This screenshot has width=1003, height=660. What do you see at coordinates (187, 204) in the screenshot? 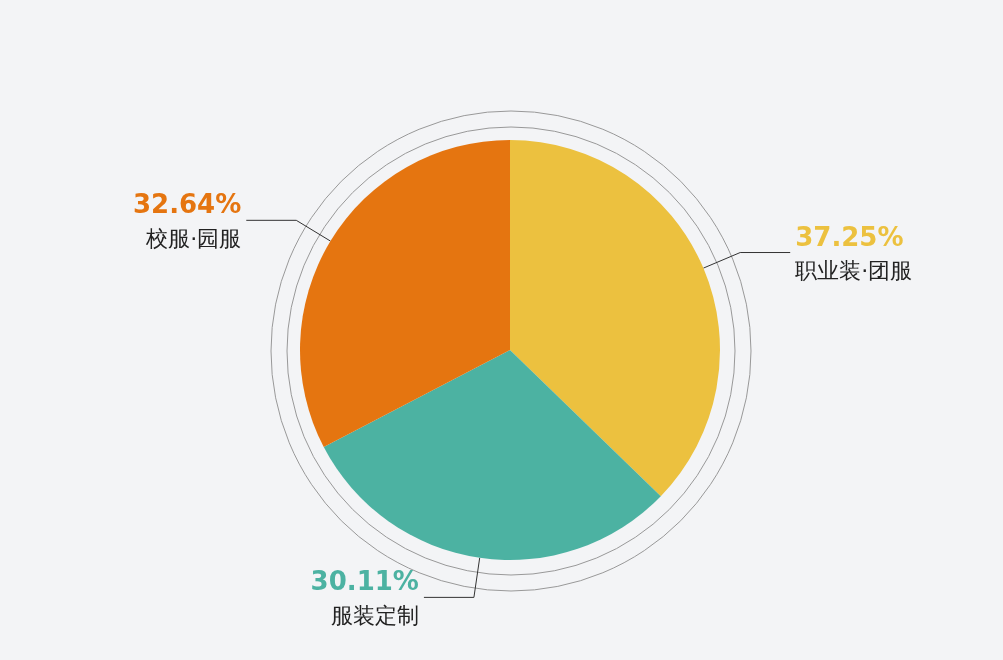
I see `data-label: 32.64%` at bounding box center [187, 204].